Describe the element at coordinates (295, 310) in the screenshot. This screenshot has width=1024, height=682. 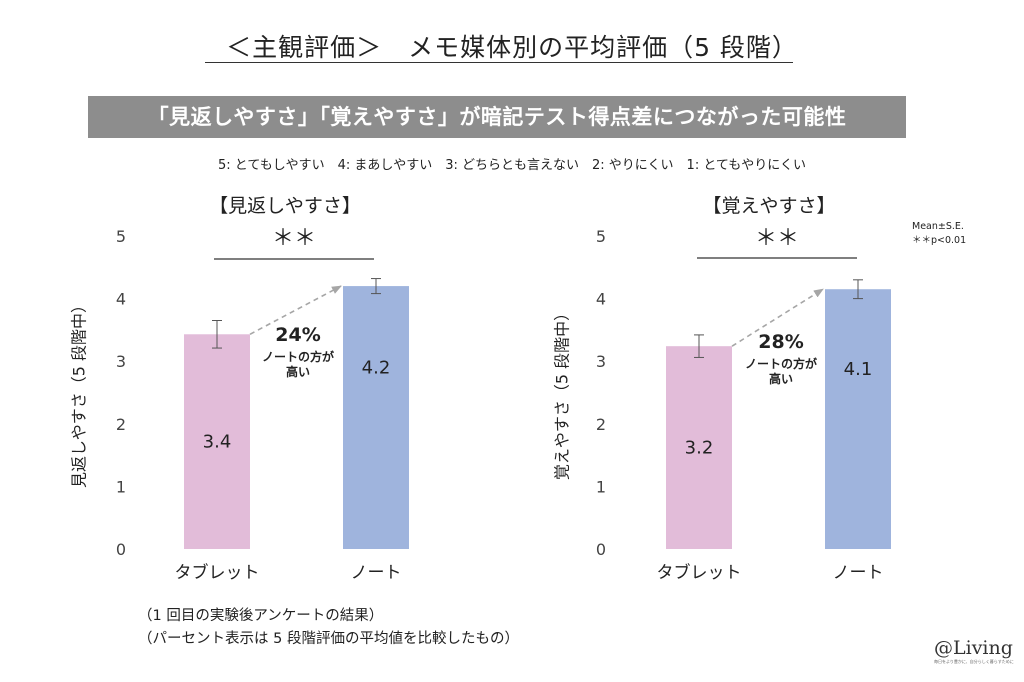
I see `difference-arrow` at that location.